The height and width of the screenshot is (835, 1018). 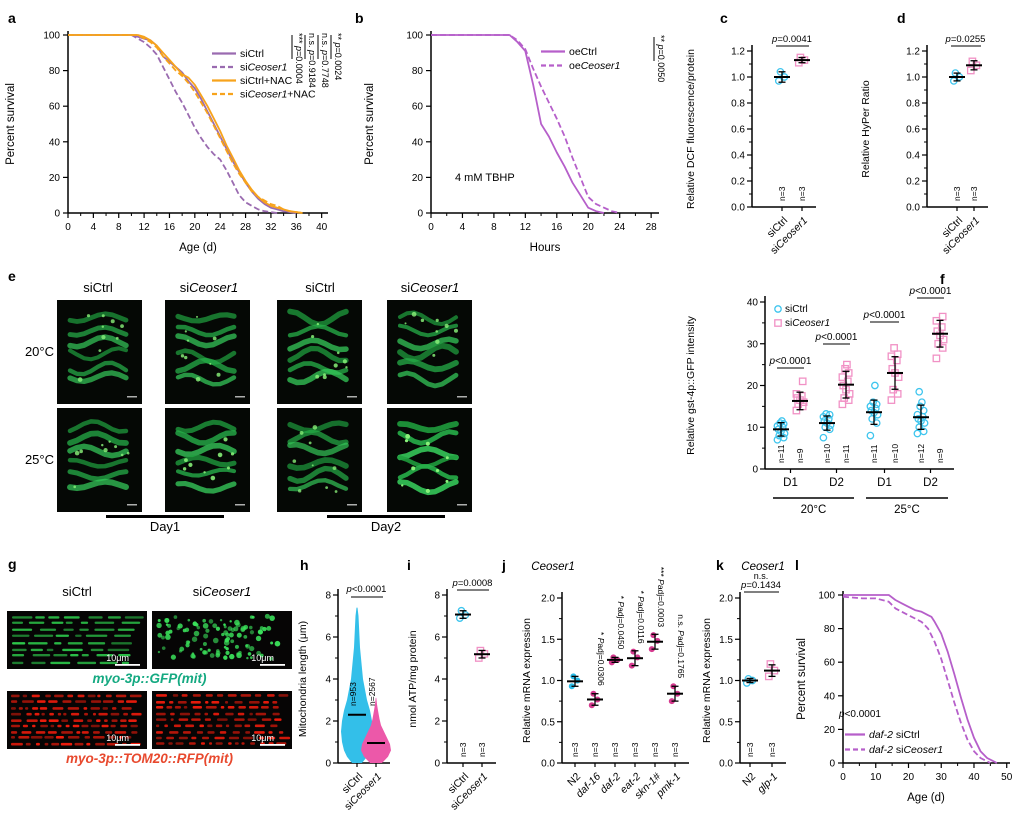 What do you see at coordinates (262, 738) in the screenshot?
I see `scale-bar-label: 10μm` at bounding box center [262, 738].